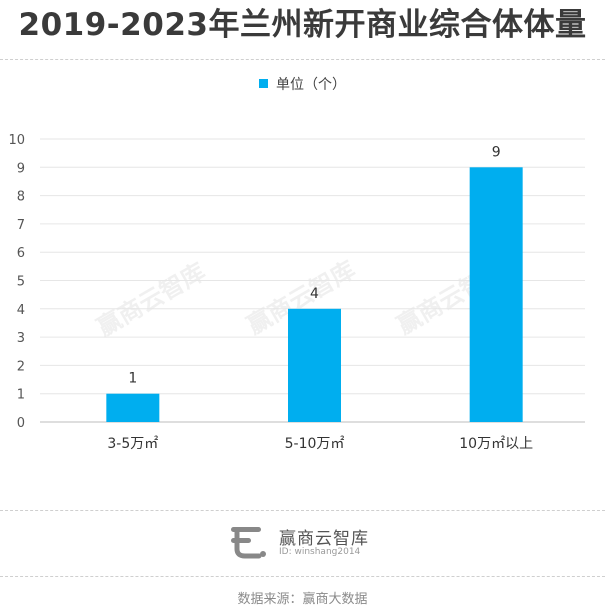 The height and width of the screenshot is (612, 605). I want to click on chart-title: 2019-2023年兰州新开商业综合体体量, so click(302, 25).